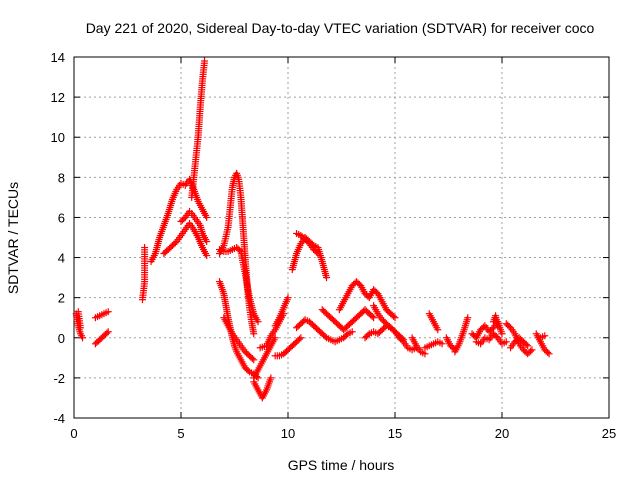 The width and height of the screenshot is (640, 480). Describe the element at coordinates (13, 238) in the screenshot. I see `y-axis-label: SDTVAR / TECUs` at that location.